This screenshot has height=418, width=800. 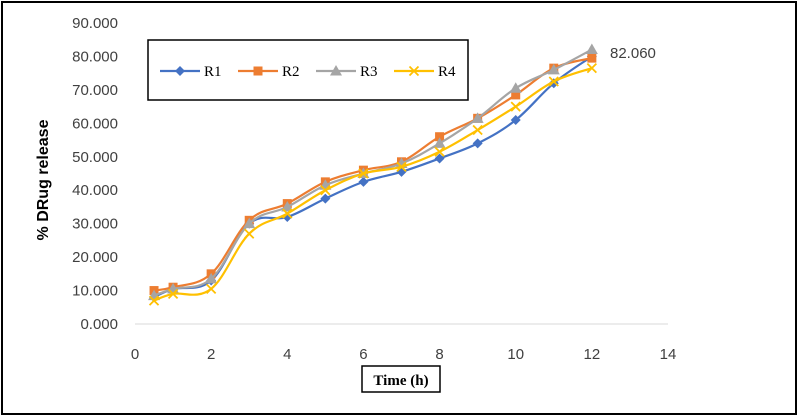 What do you see at coordinates (515, 354) in the screenshot?
I see `x-tick-label: 10` at bounding box center [515, 354].